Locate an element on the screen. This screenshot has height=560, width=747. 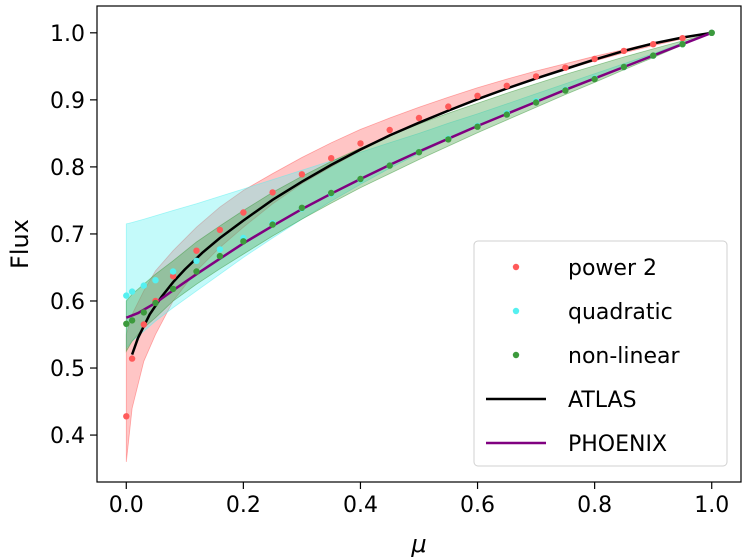
legend-box is located at coordinates (600, 353).